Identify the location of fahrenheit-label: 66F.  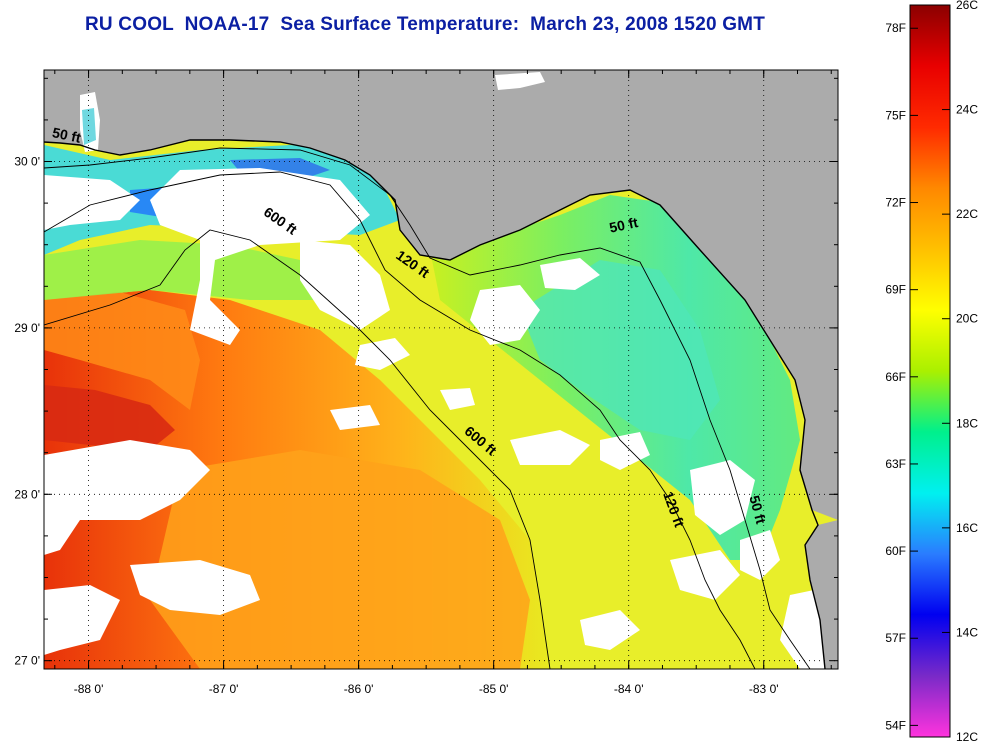
(895, 377).